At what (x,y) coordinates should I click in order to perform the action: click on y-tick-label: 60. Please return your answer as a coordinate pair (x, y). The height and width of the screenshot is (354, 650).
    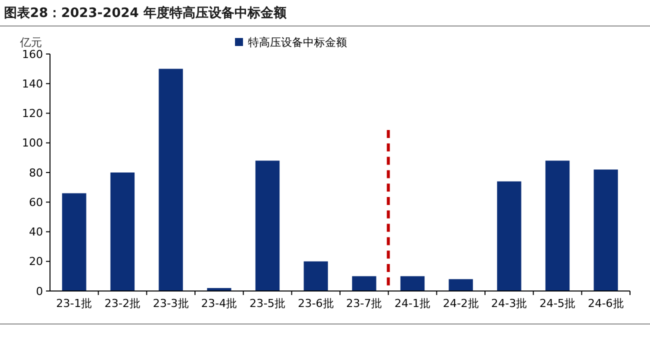
    Looking at the image, I should click on (36, 202).